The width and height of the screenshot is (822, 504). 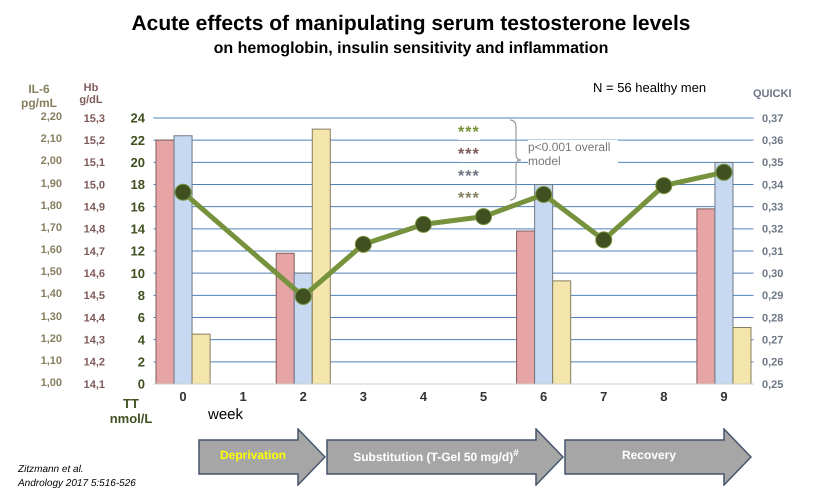 I want to click on text: 2,20, so click(x=51, y=117).